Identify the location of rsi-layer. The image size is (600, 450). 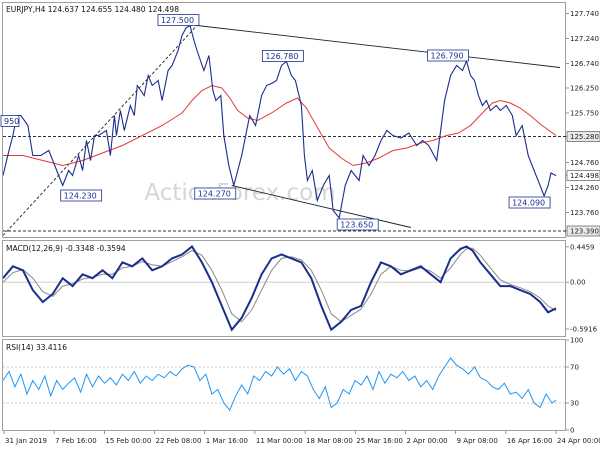
(284, 384).